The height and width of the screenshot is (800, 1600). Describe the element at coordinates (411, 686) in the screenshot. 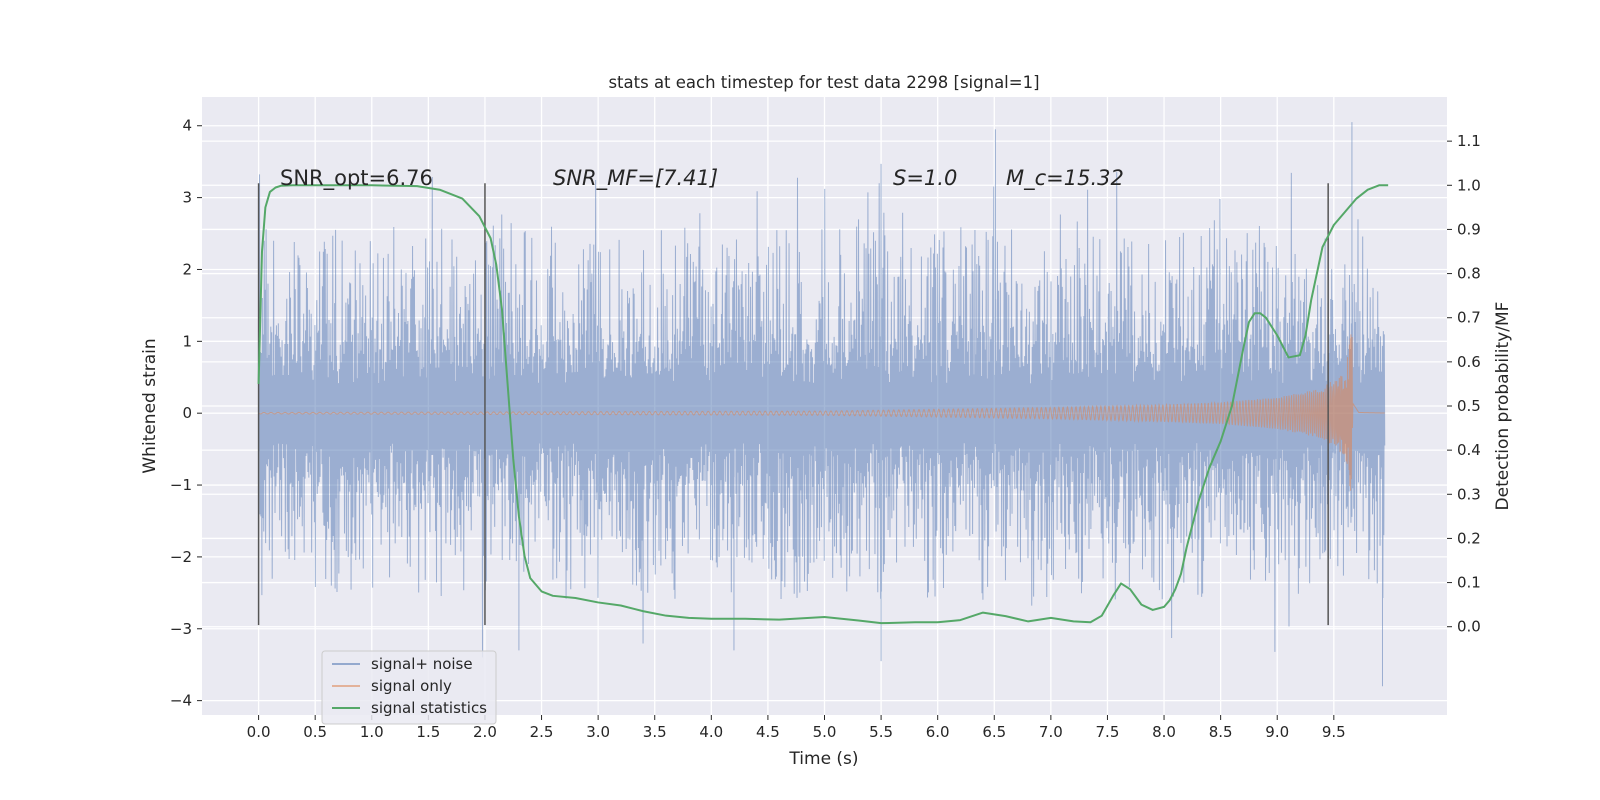

I see `legend-label-signal-only: signal only` at that location.